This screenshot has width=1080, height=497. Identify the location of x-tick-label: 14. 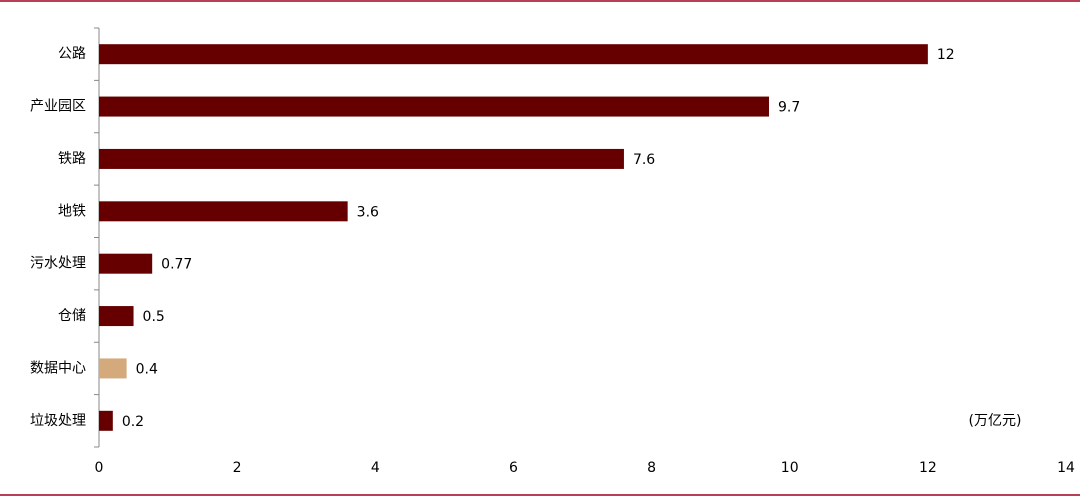
(1066, 468).